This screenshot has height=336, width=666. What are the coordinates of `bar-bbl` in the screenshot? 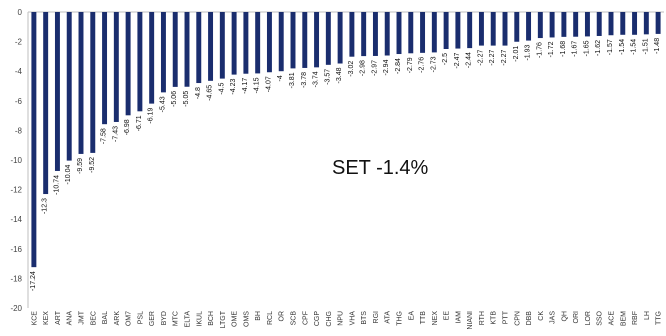 It's located at (529, 26).